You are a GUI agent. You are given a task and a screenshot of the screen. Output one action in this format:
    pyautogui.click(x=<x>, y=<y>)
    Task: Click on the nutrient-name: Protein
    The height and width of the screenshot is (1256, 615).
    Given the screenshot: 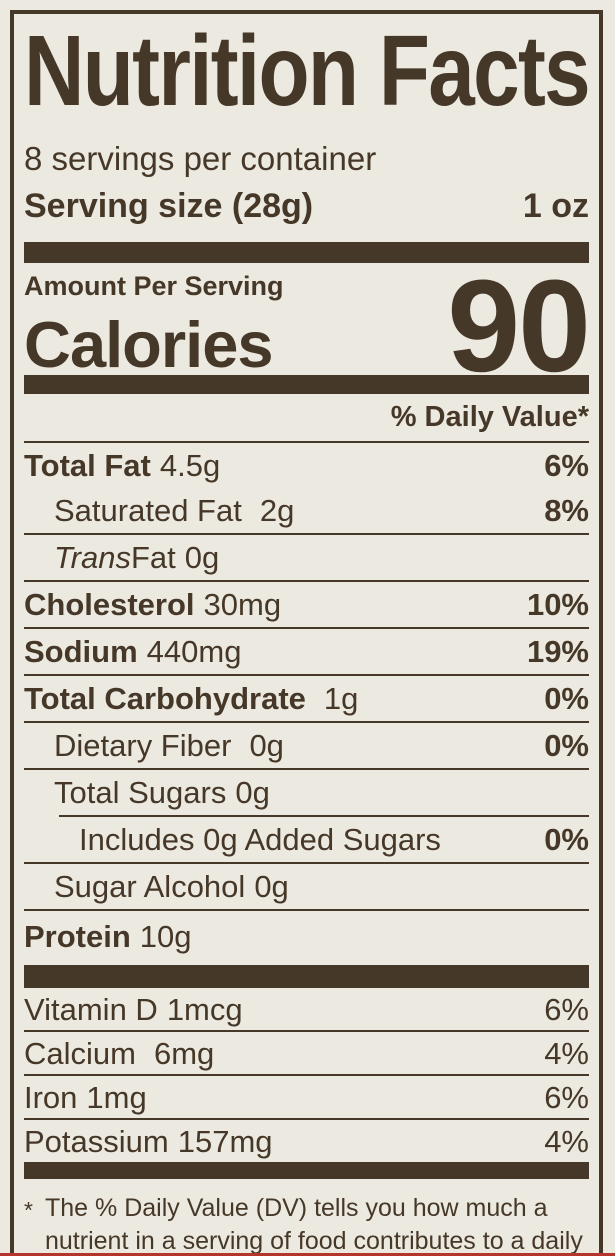 What is the action you would take?
    pyautogui.click(x=77, y=936)
    